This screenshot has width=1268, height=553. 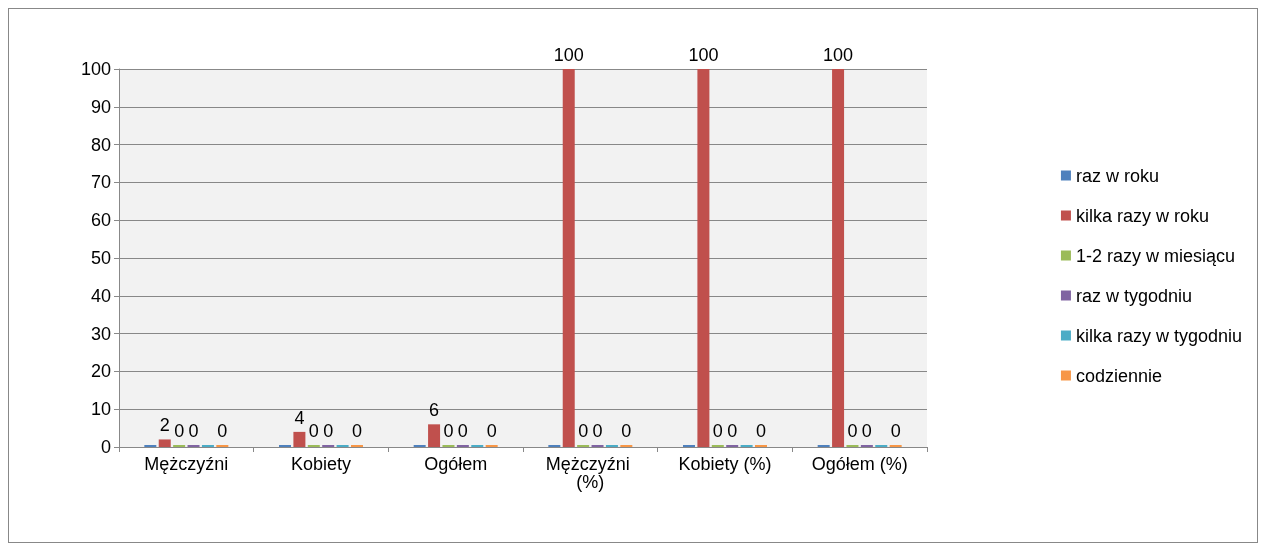 I want to click on data-label: 4, so click(x=299, y=417).